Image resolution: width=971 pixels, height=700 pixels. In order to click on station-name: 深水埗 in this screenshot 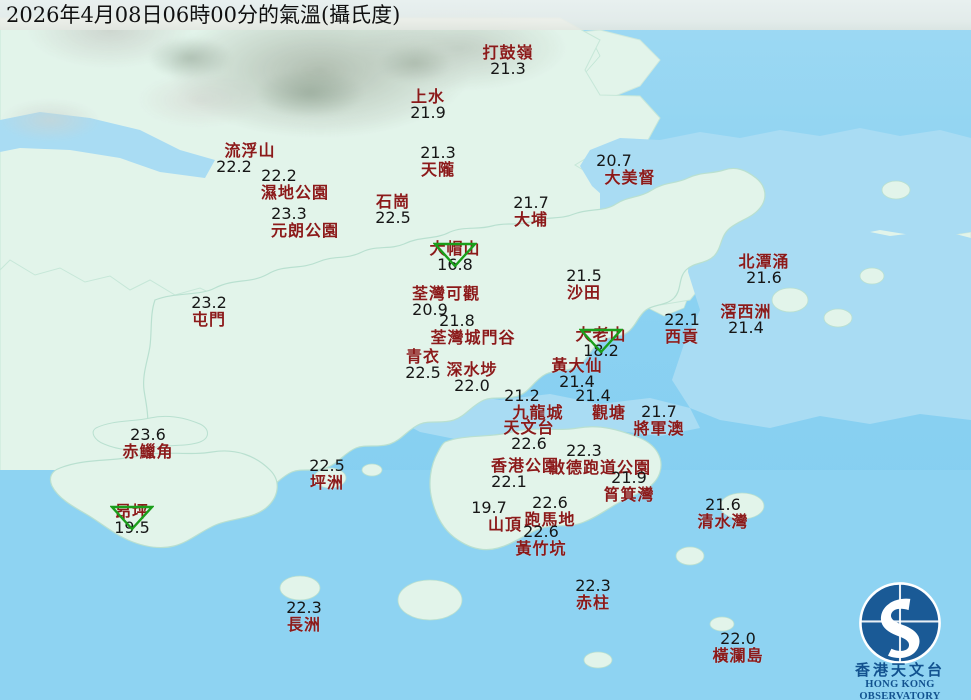, I will do `click(472, 369)`.